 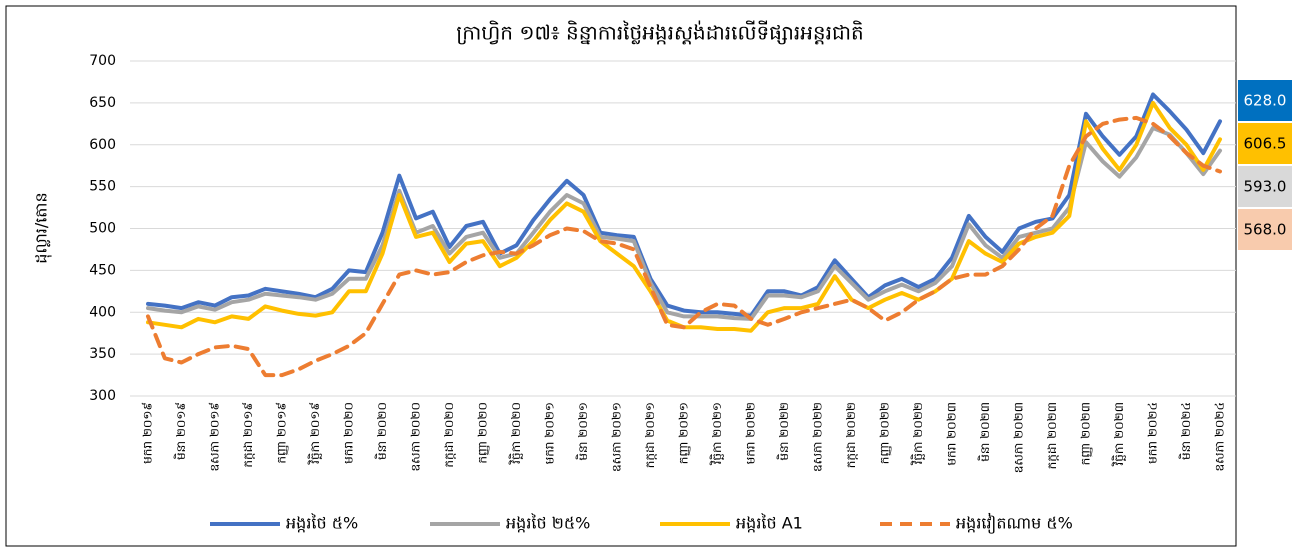 I want to click on x-tick-label: វិច្ឆិកា ២០២០, so click(x=515, y=433).